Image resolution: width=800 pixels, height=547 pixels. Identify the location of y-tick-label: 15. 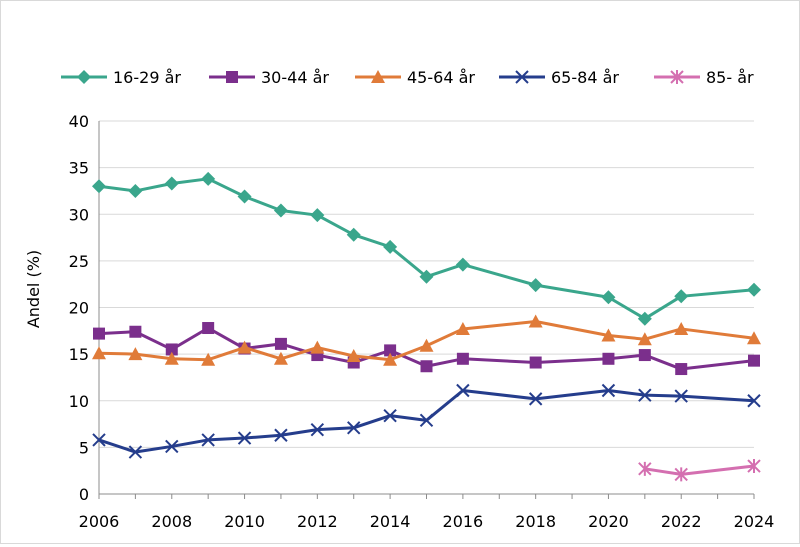
(79, 354).